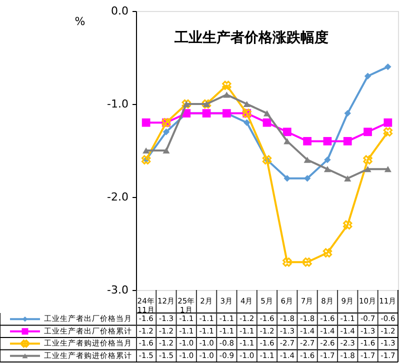 Image resolution: width=402 pixels, height=364 pixels. I want to click on y-tick-label: -2.0, so click(117, 197).